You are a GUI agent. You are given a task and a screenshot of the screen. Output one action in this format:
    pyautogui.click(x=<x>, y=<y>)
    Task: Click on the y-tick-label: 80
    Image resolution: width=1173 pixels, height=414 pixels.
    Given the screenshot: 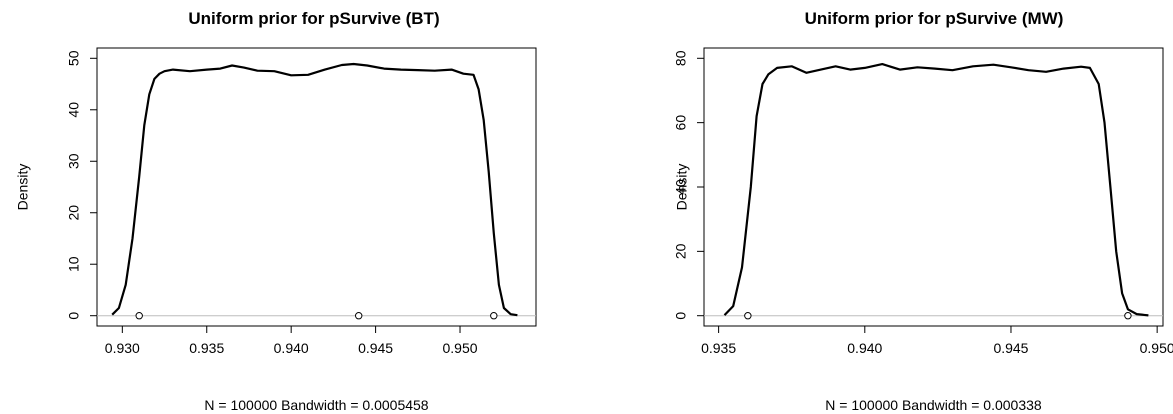 What is the action you would take?
    pyautogui.click(x=681, y=58)
    